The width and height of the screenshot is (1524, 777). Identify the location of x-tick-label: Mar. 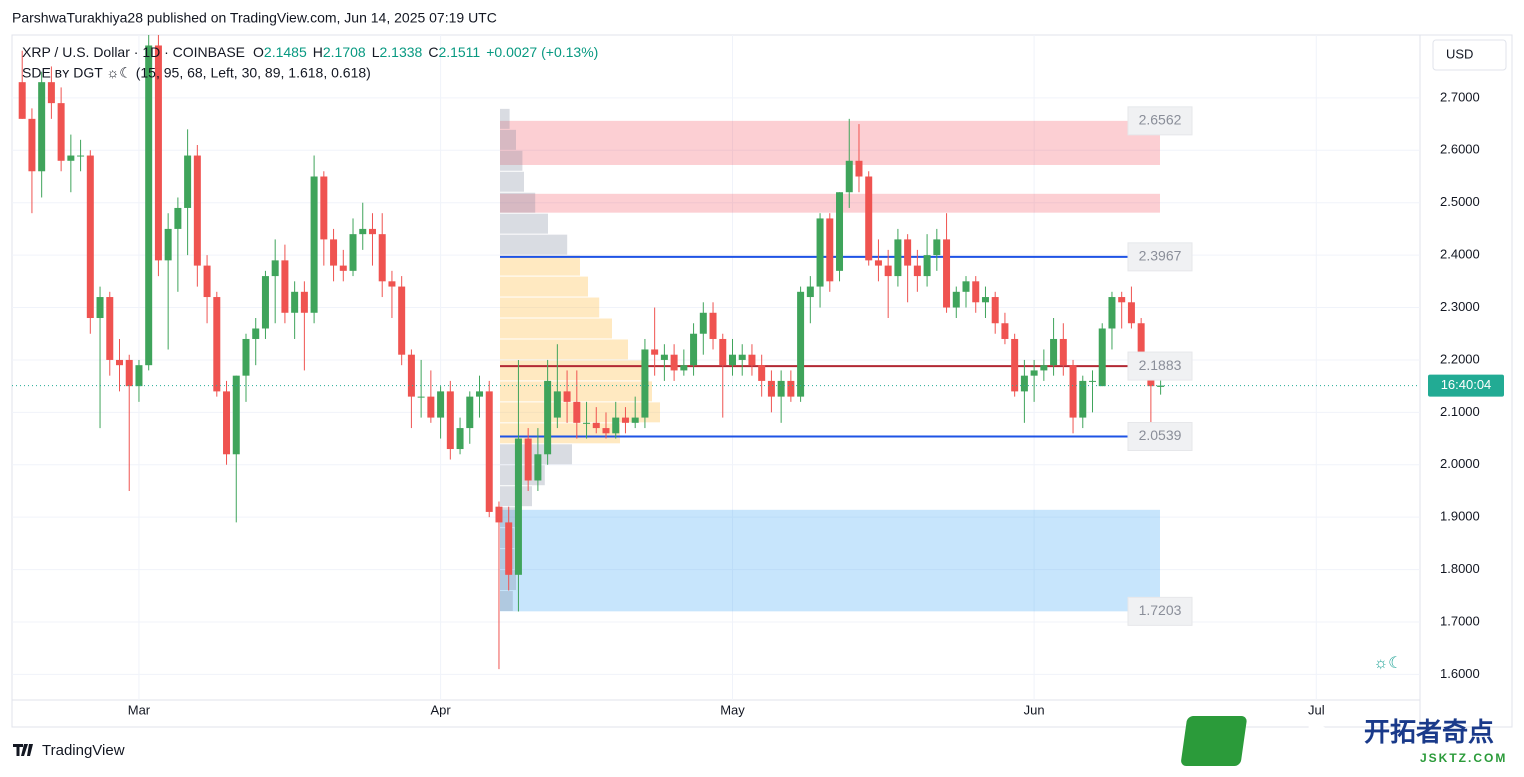
(139, 709).